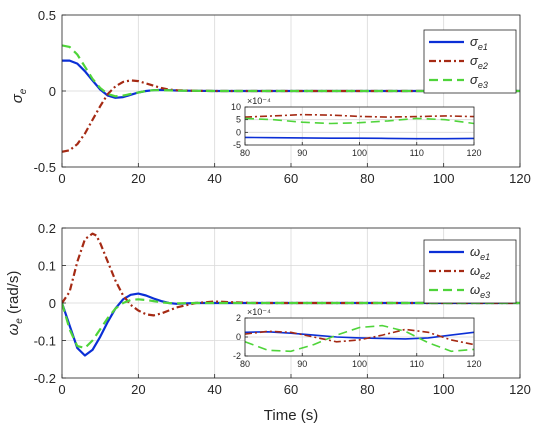 This screenshot has width=550, height=434. Describe the element at coordinates (61, 389) in the screenshot. I see `omega-x-tick-label: 0` at that location.